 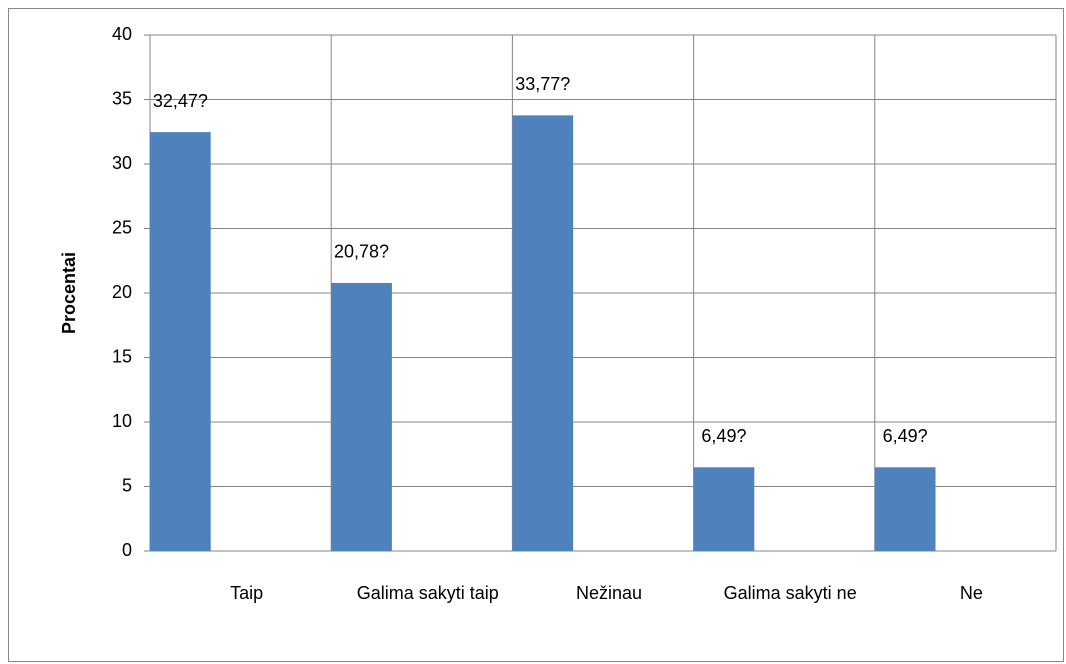 I want to click on x-tick-label: Nežinau, so click(x=609, y=593).